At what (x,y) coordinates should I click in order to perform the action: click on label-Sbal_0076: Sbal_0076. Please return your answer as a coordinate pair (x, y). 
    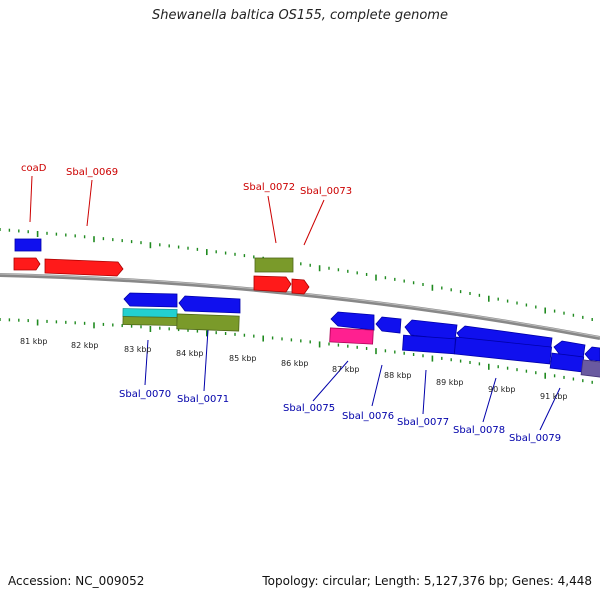
    Looking at the image, I should click on (368, 416).